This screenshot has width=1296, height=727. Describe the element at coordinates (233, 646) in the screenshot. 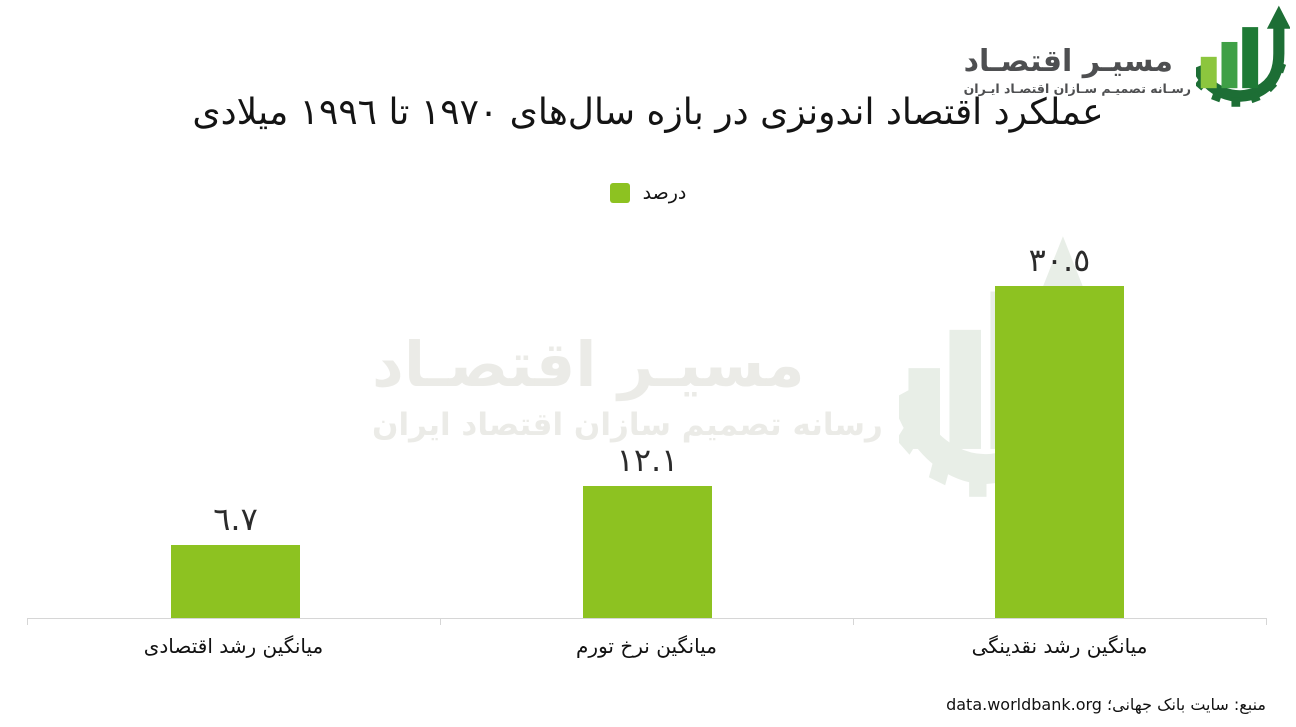

I see `category-label-economic-growth: میانگین رشد اقتصادی` at that location.